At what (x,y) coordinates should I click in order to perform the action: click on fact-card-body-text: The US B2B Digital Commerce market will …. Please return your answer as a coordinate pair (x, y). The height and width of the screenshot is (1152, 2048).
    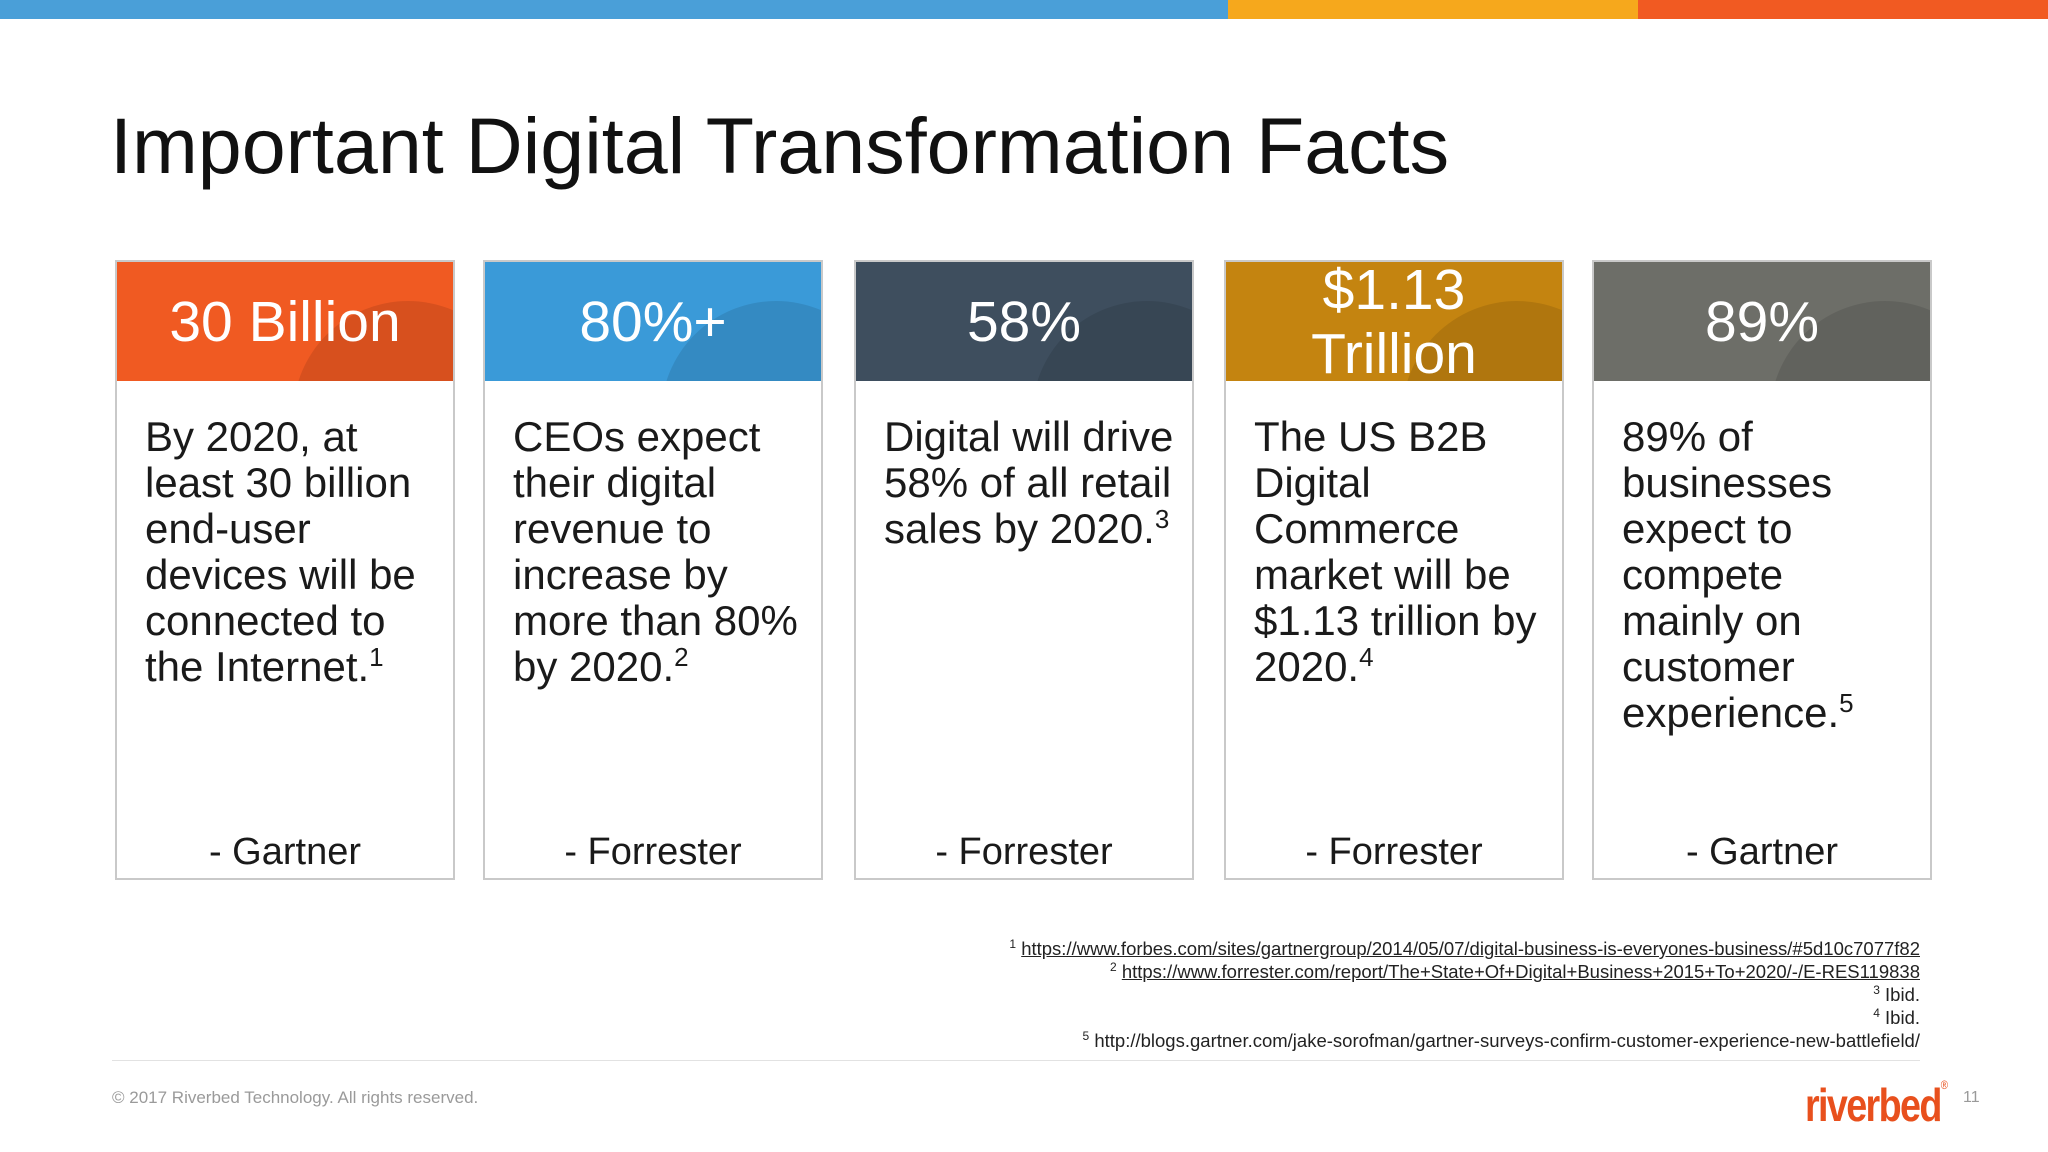
    Looking at the image, I should click on (1395, 551).